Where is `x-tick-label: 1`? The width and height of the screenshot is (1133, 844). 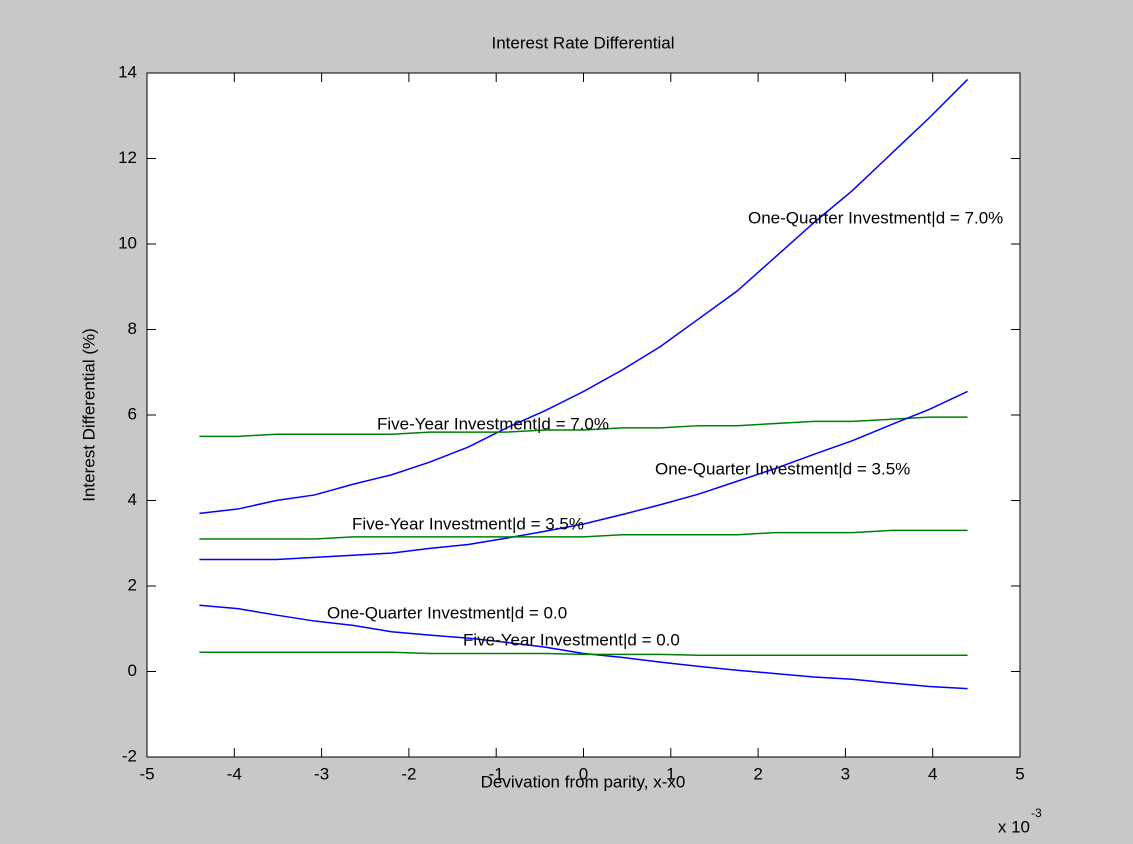 x-tick-label: 1 is located at coordinates (670, 773).